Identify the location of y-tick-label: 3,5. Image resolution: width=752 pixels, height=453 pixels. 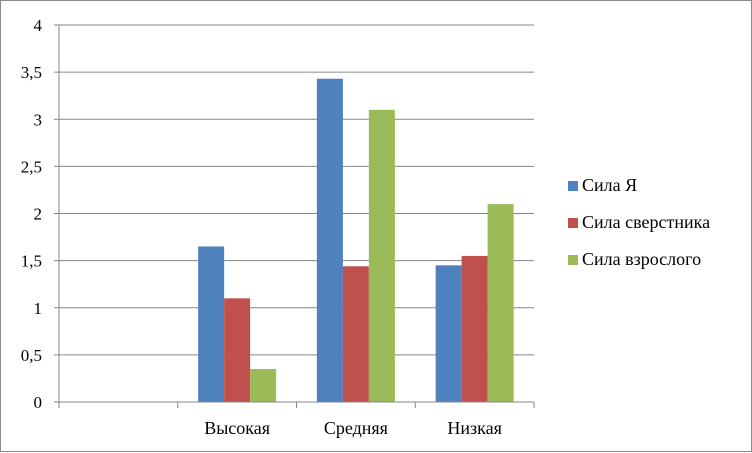
(31, 72).